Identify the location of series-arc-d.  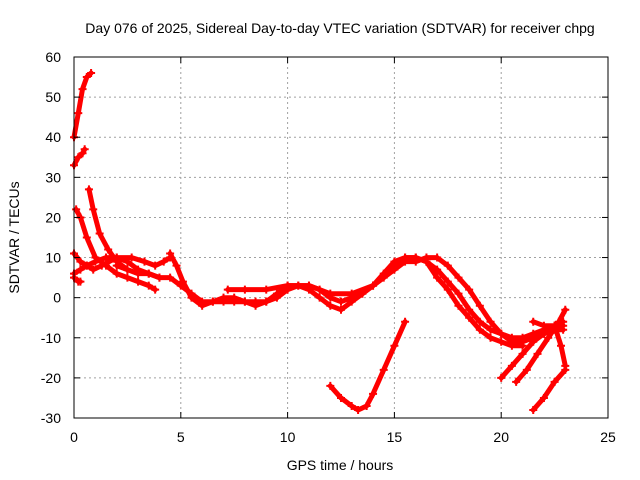
(116, 249).